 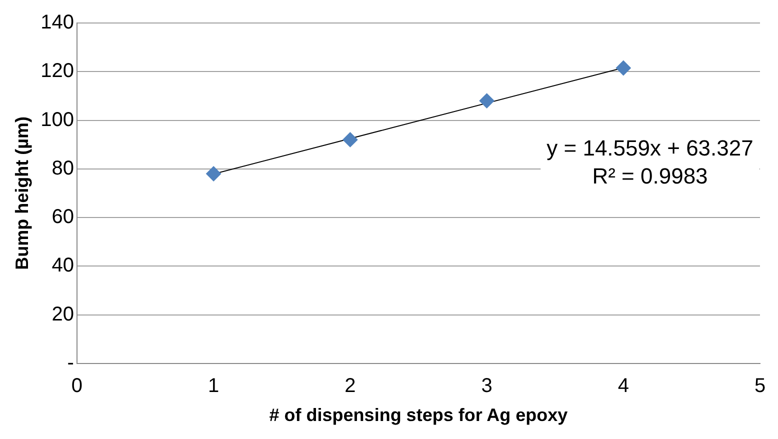 I want to click on y-tick-label: 120, so click(x=57, y=71).